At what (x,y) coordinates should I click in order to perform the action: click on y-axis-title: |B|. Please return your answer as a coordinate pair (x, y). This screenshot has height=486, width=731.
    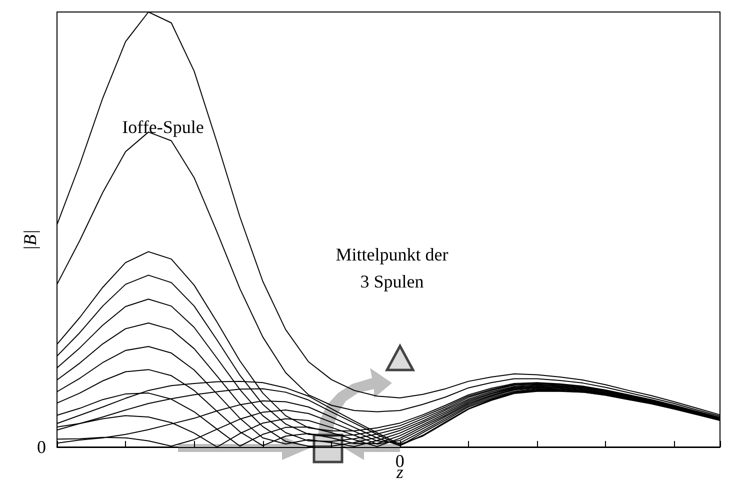
    Looking at the image, I should click on (30, 240).